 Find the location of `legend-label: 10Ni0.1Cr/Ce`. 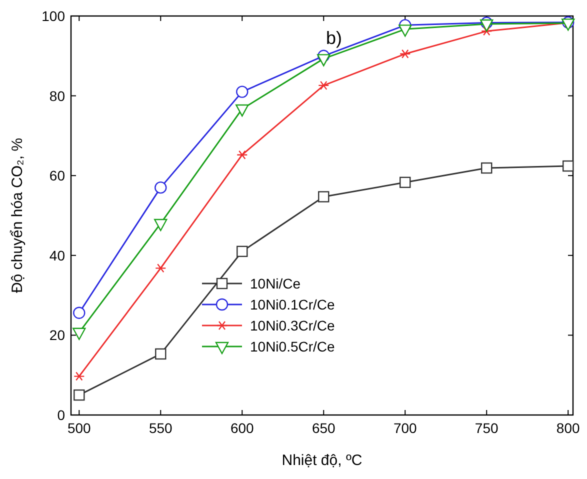

legend-label: 10Ni0.1Cr/Ce is located at coordinates (293, 304).